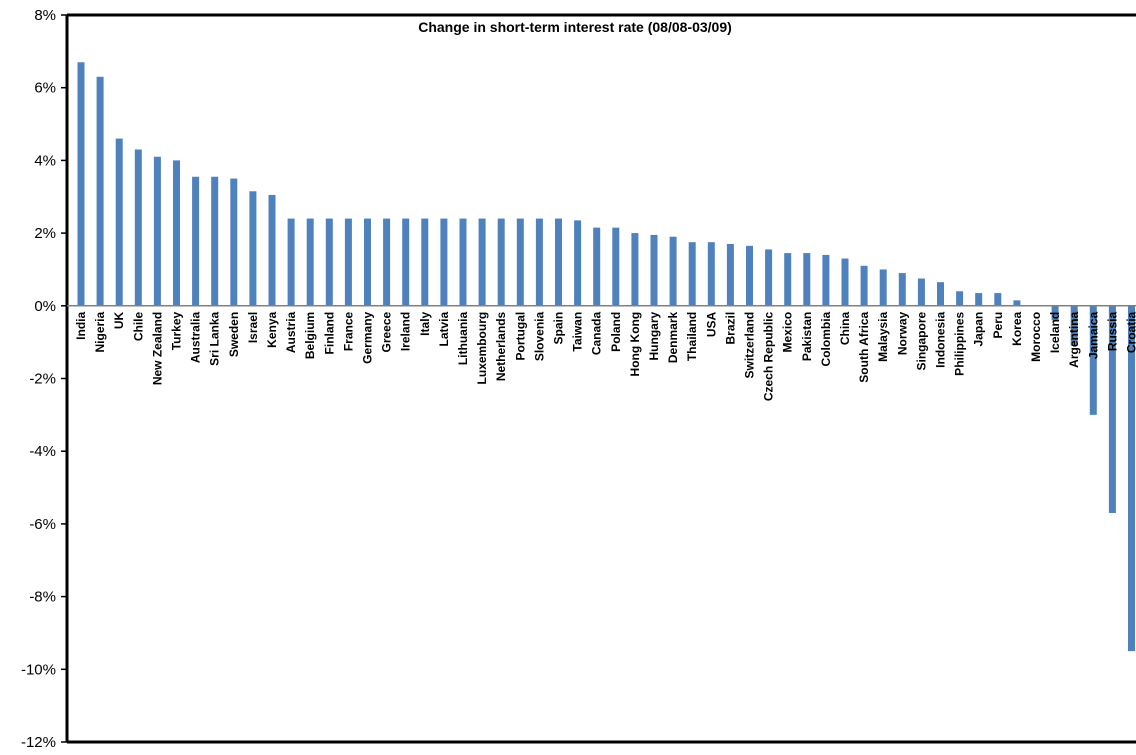 The image size is (1136, 755). Describe the element at coordinates (463, 338) in the screenshot. I see `x-tick-label: Lithuania` at that location.